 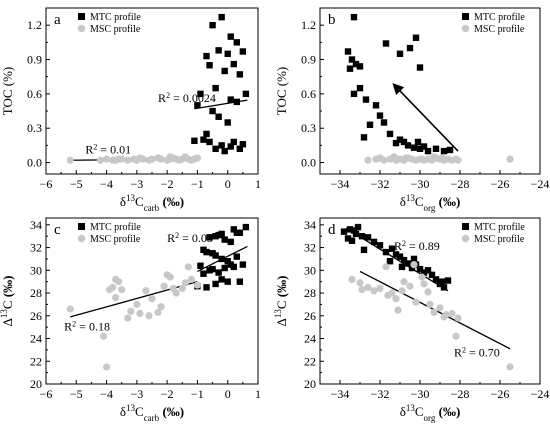 What do you see at coordinates (36, 248) in the screenshot?
I see `y-tick-label: 32` at bounding box center [36, 248].